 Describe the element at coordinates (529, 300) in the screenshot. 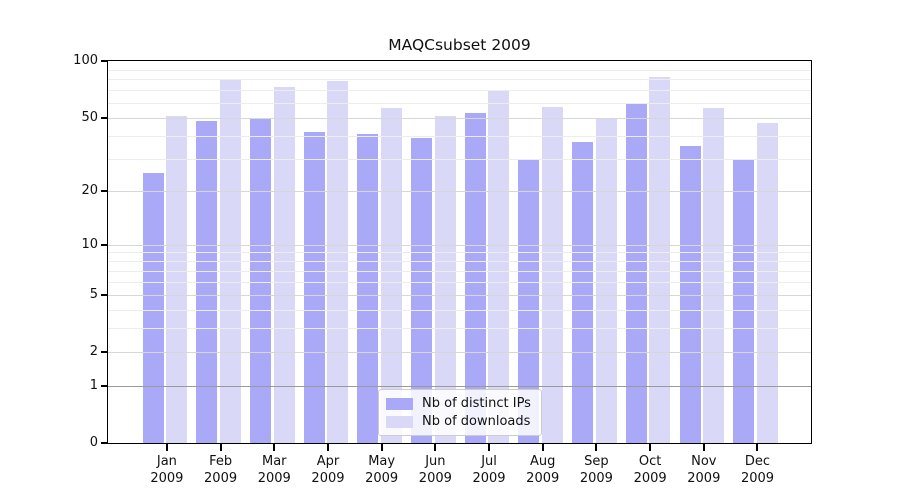

I see `bar-distinct-ips-aug` at that location.